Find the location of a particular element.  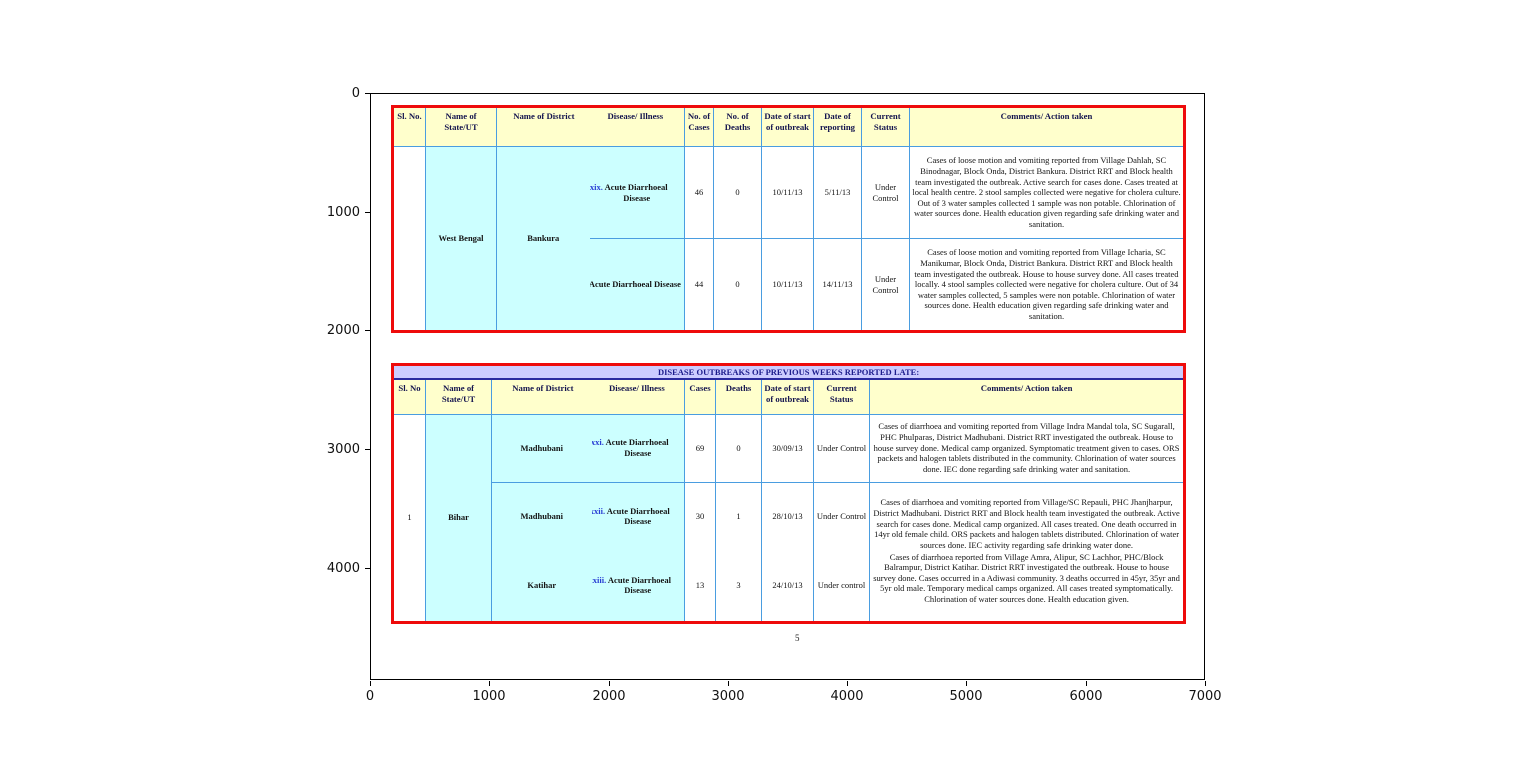

disease-cell: xxi. Acute Diarrhoeal Disease is located at coordinates (638, 448).